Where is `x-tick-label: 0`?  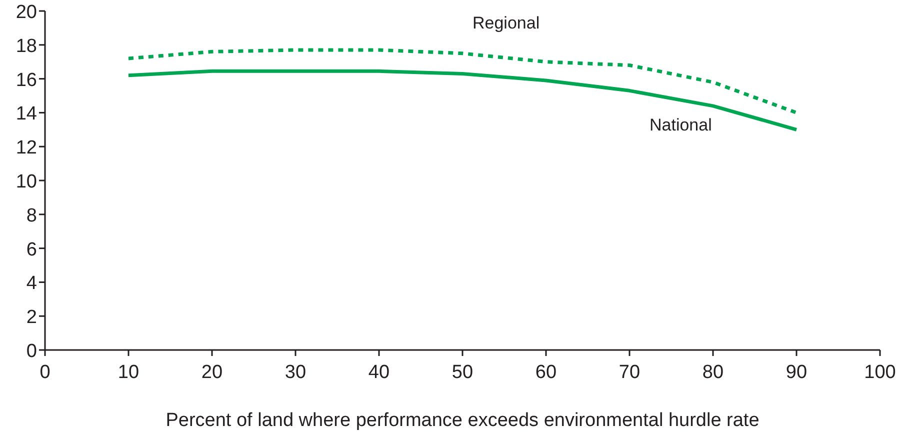
x-tick-label: 0 is located at coordinates (45, 372).